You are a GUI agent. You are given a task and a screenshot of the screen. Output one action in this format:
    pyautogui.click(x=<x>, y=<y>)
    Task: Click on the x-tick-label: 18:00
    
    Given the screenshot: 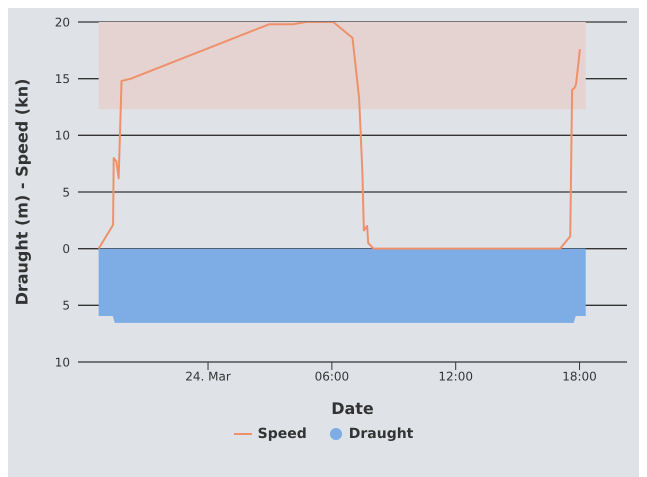 What is the action you would take?
    pyautogui.click(x=579, y=377)
    